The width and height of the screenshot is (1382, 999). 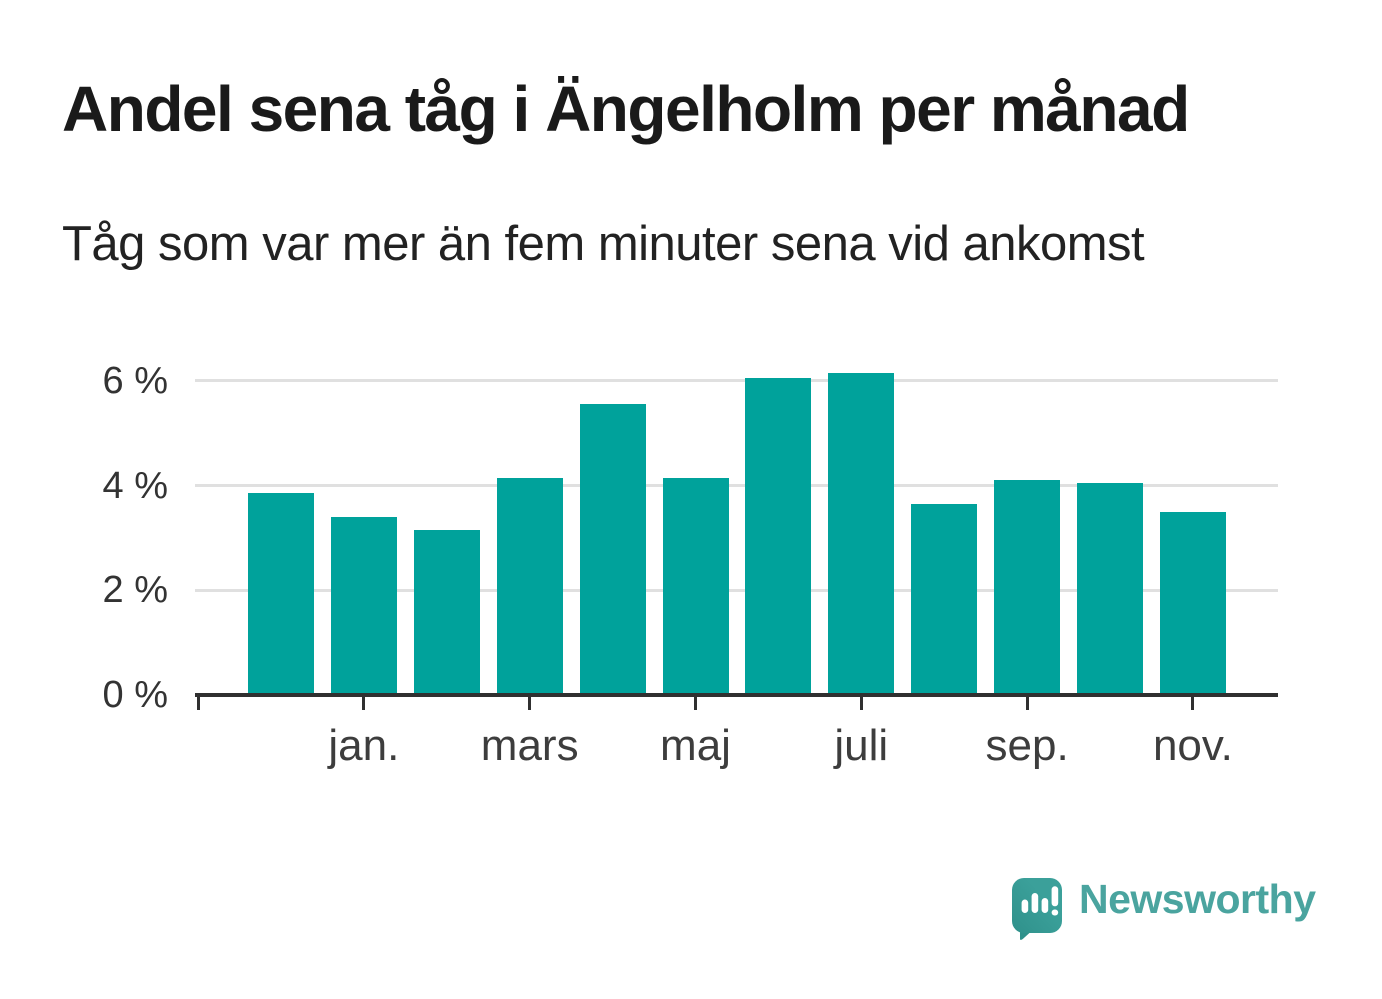 What do you see at coordinates (1197, 899) in the screenshot?
I see `newsworthy-wordmark: Newsworthy` at bounding box center [1197, 899].